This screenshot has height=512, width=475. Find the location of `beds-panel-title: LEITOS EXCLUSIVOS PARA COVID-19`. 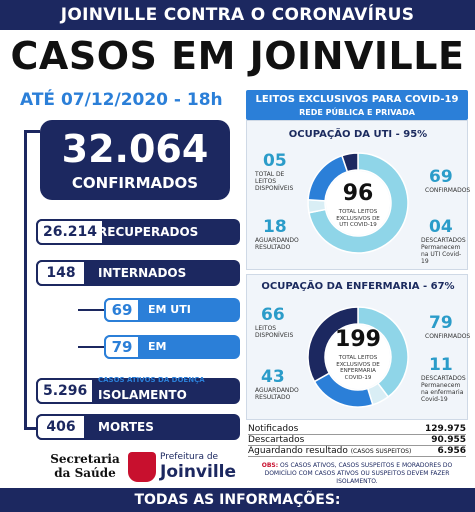

beds-panel-title: LEITOS EXCLUSIVOS PARA COVID-19 is located at coordinates (357, 99).